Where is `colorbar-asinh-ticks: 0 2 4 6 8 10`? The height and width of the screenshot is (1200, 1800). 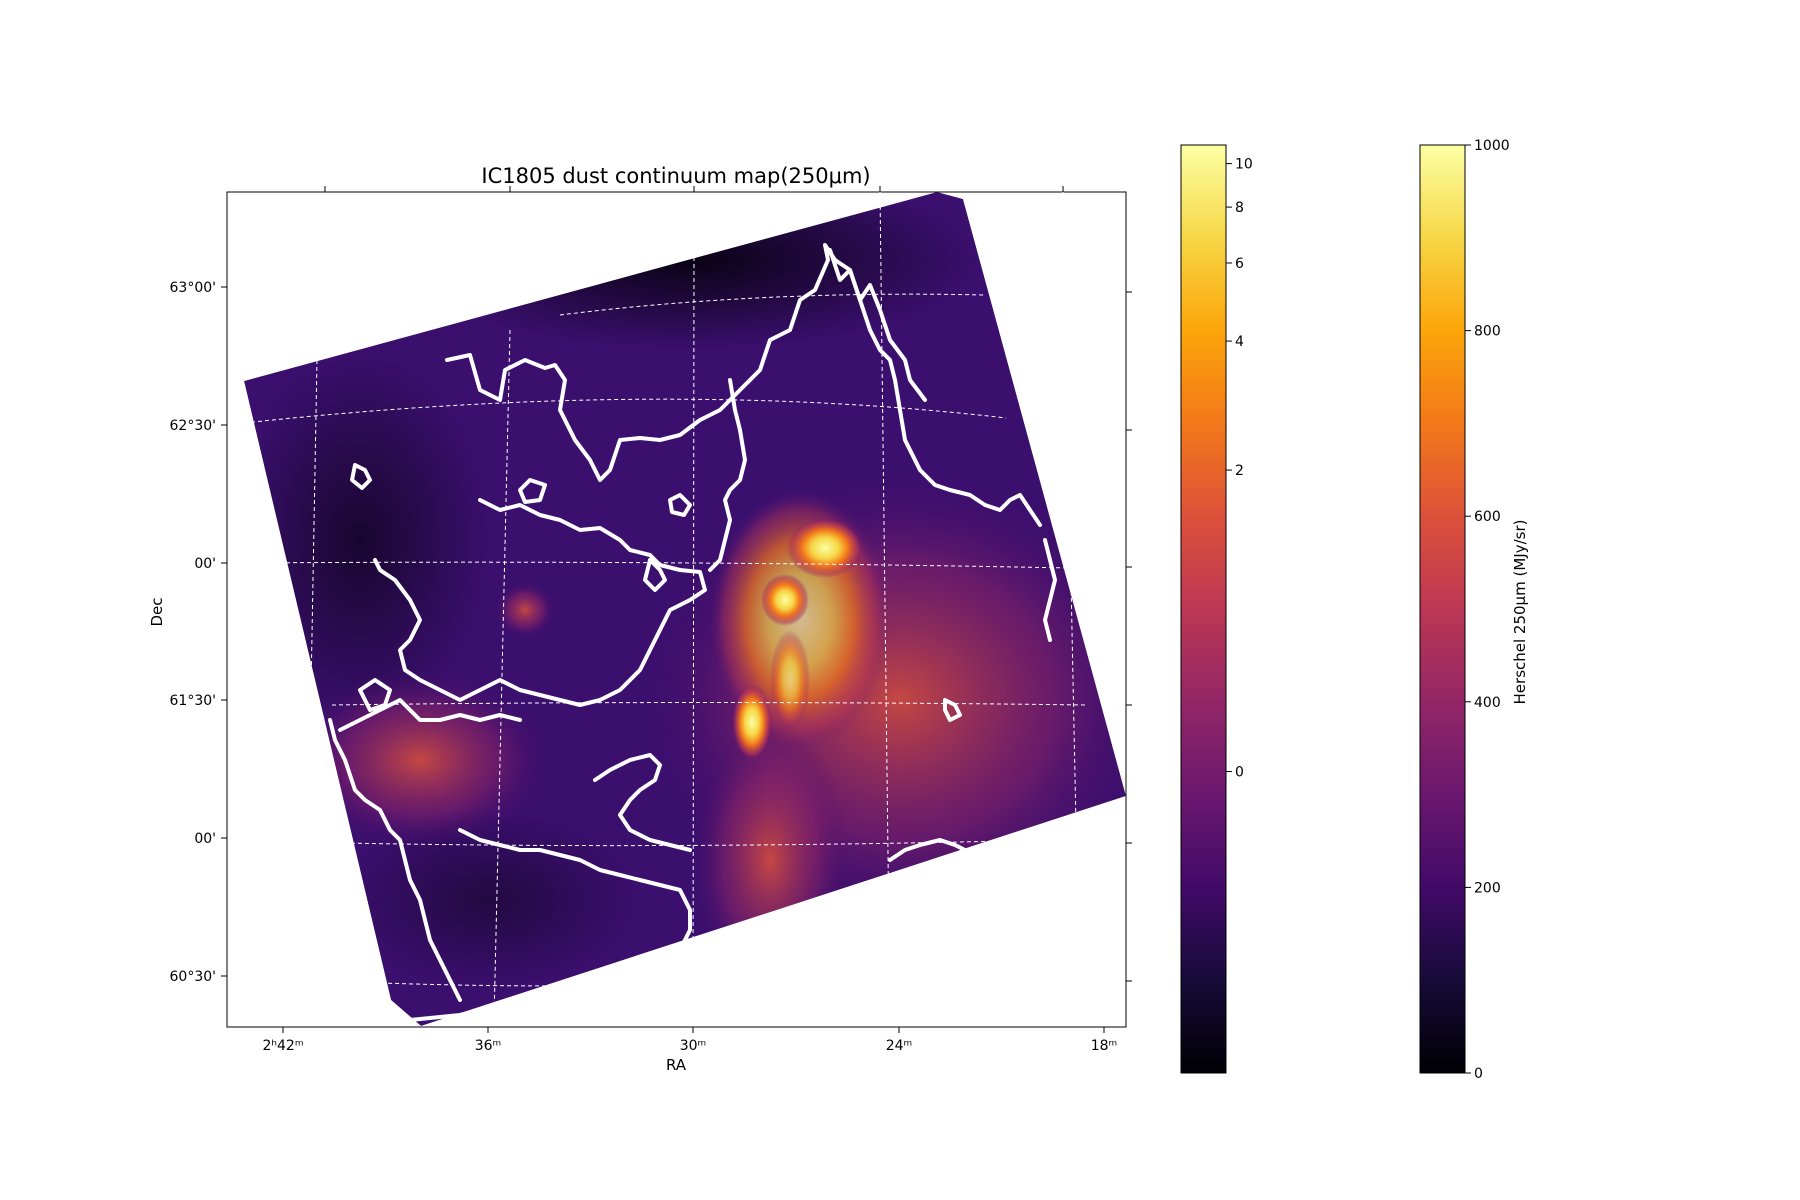
colorbar-asinh-ticks: 0 2 4 6 8 10 is located at coordinates (1239, 469).